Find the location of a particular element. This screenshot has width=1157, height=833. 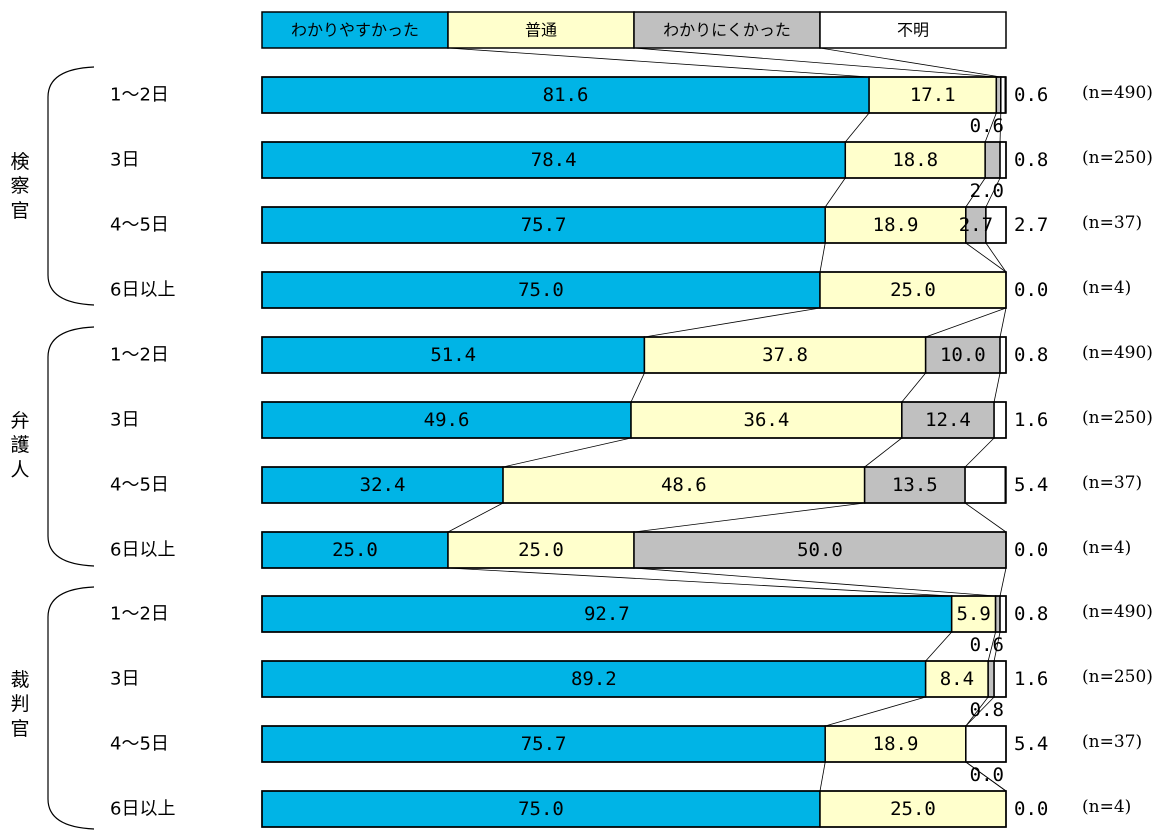

data-label: 32.4 is located at coordinates (383, 485).